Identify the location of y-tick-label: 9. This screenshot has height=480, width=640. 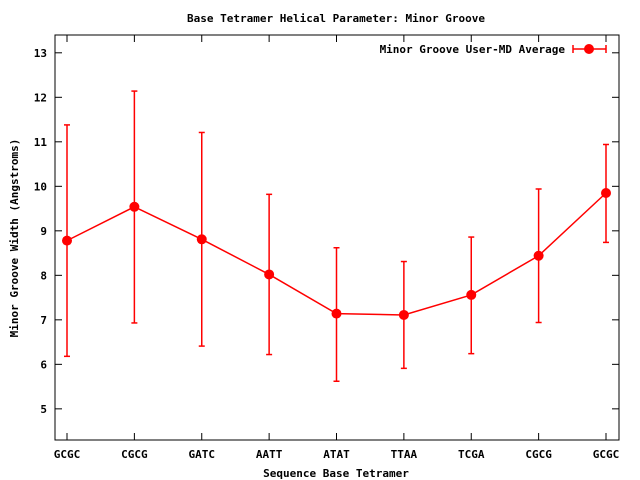
(43, 231).